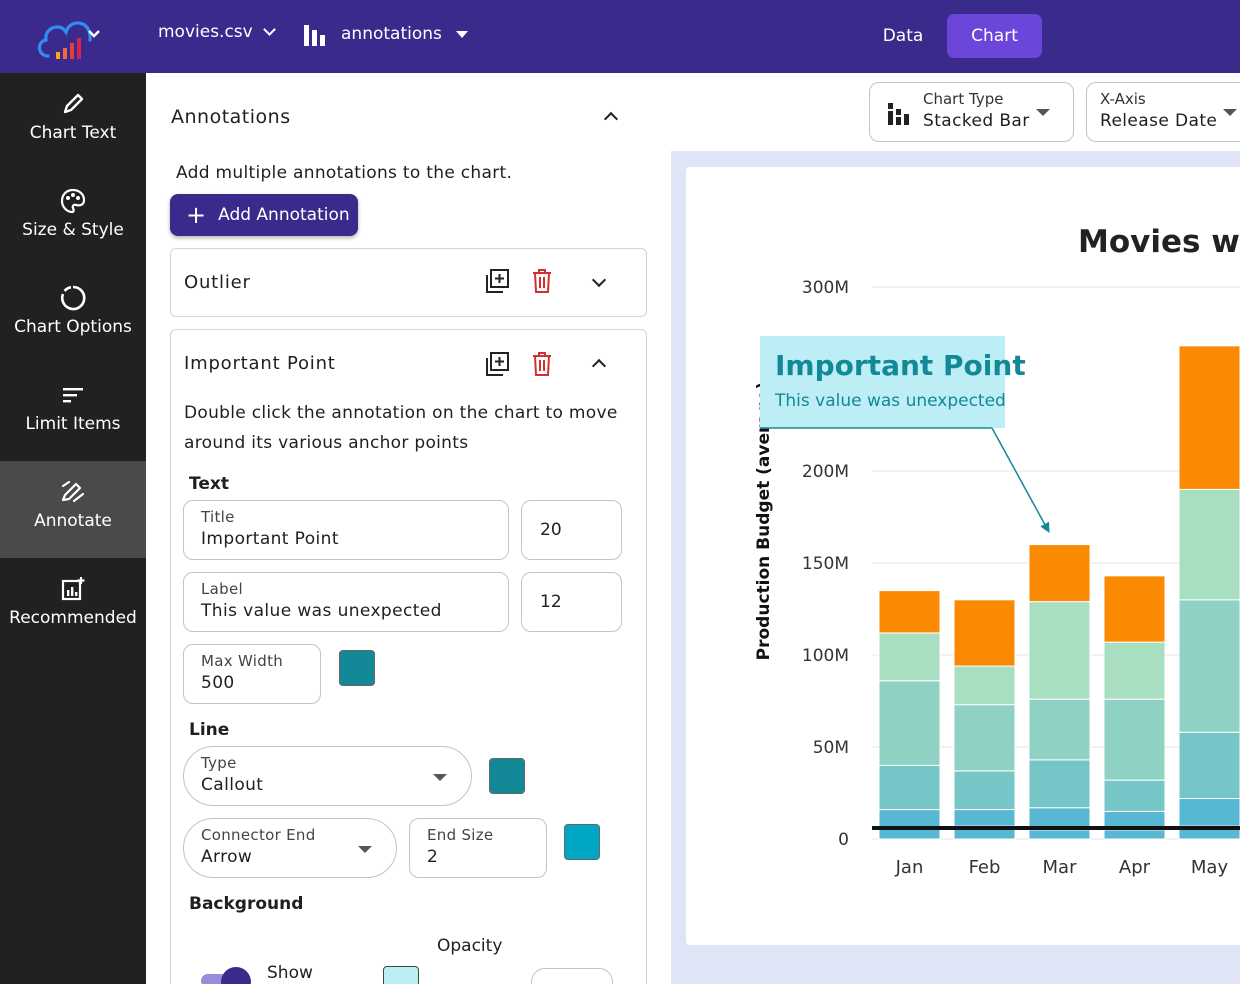 The image size is (1240, 984). Describe the element at coordinates (219, 763) in the screenshot. I see `line-type-label: Type` at that location.